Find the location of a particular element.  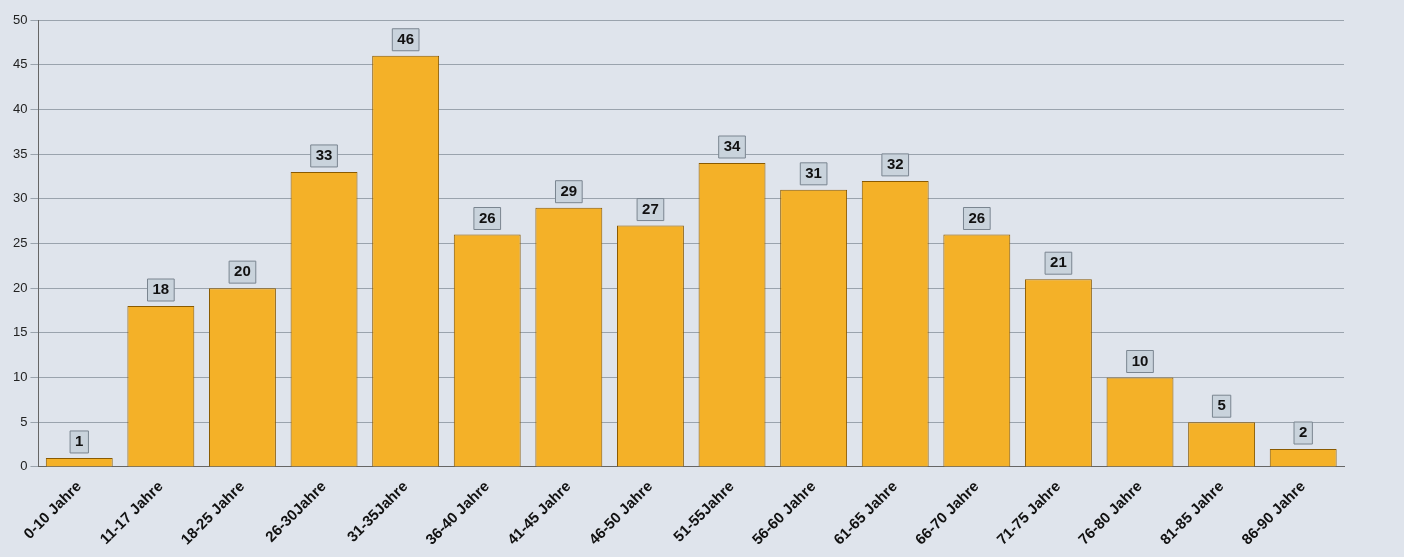

y-tick-label: 10 is located at coordinates (20, 377).